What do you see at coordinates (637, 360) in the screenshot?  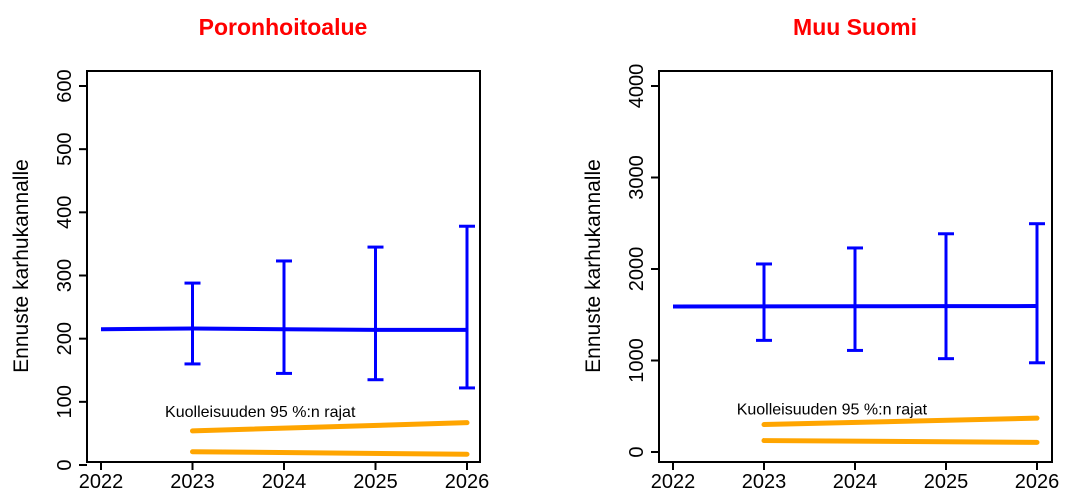 I see `y-tick-label: 1000` at bounding box center [637, 360].